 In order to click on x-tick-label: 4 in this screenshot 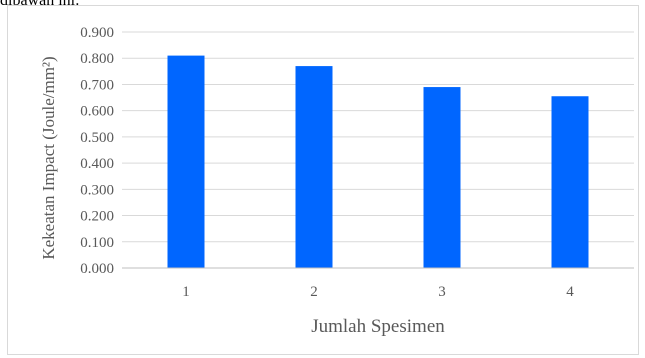, I will do `click(570, 292)`.